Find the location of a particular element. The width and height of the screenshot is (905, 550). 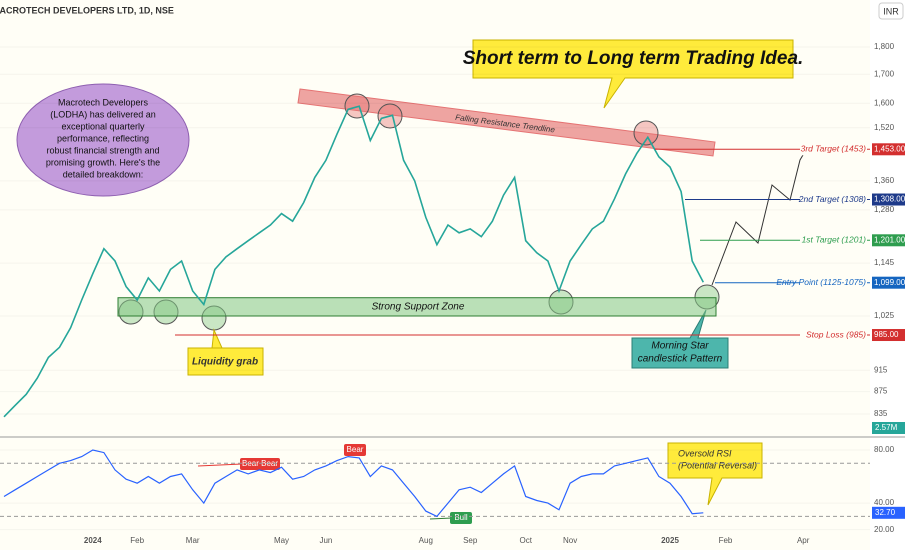

level-label: 2nd Target (1308) is located at coordinates (832, 199).